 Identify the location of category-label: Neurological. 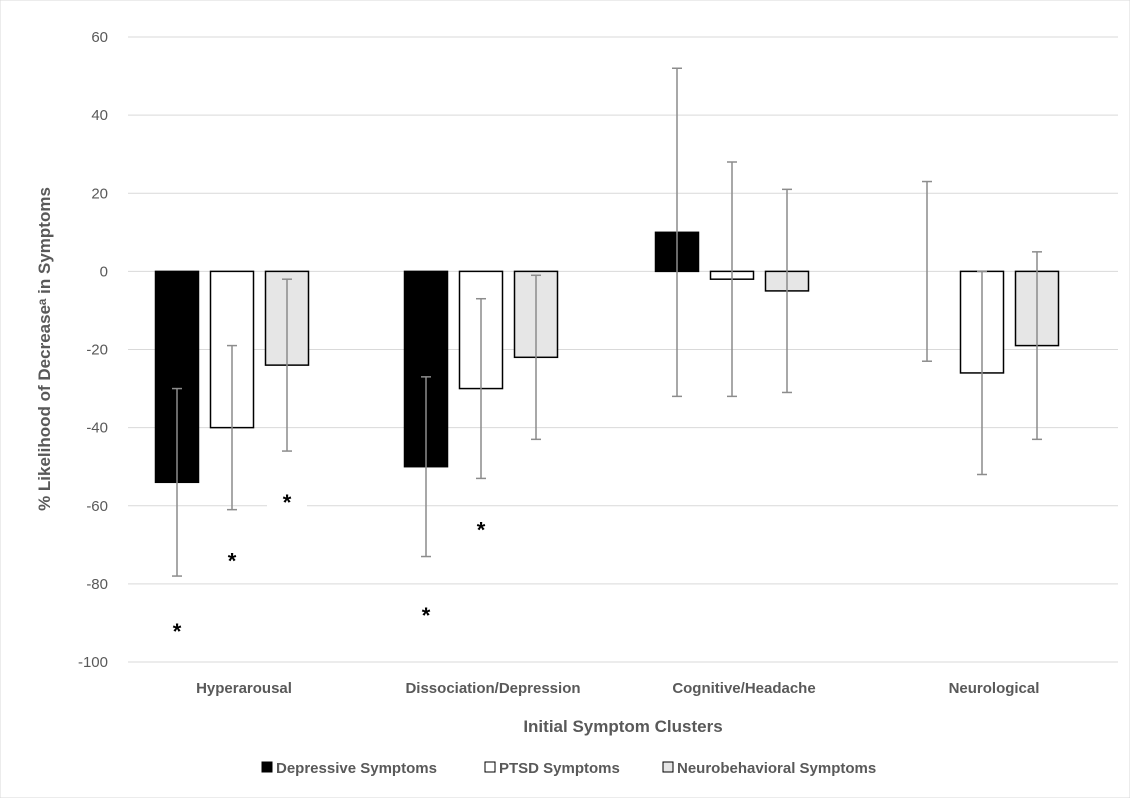
(994, 688).